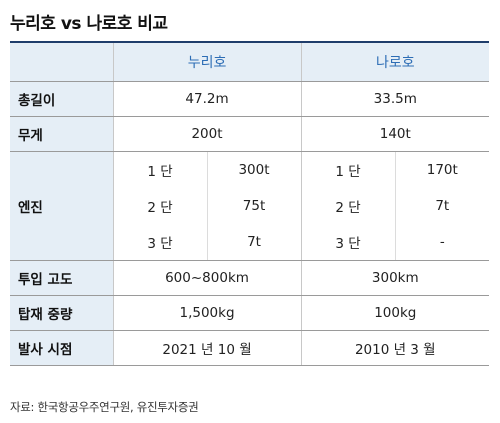  What do you see at coordinates (395, 99) in the screenshot?
I see `cell-naro-length: 33.5m` at bounding box center [395, 99].